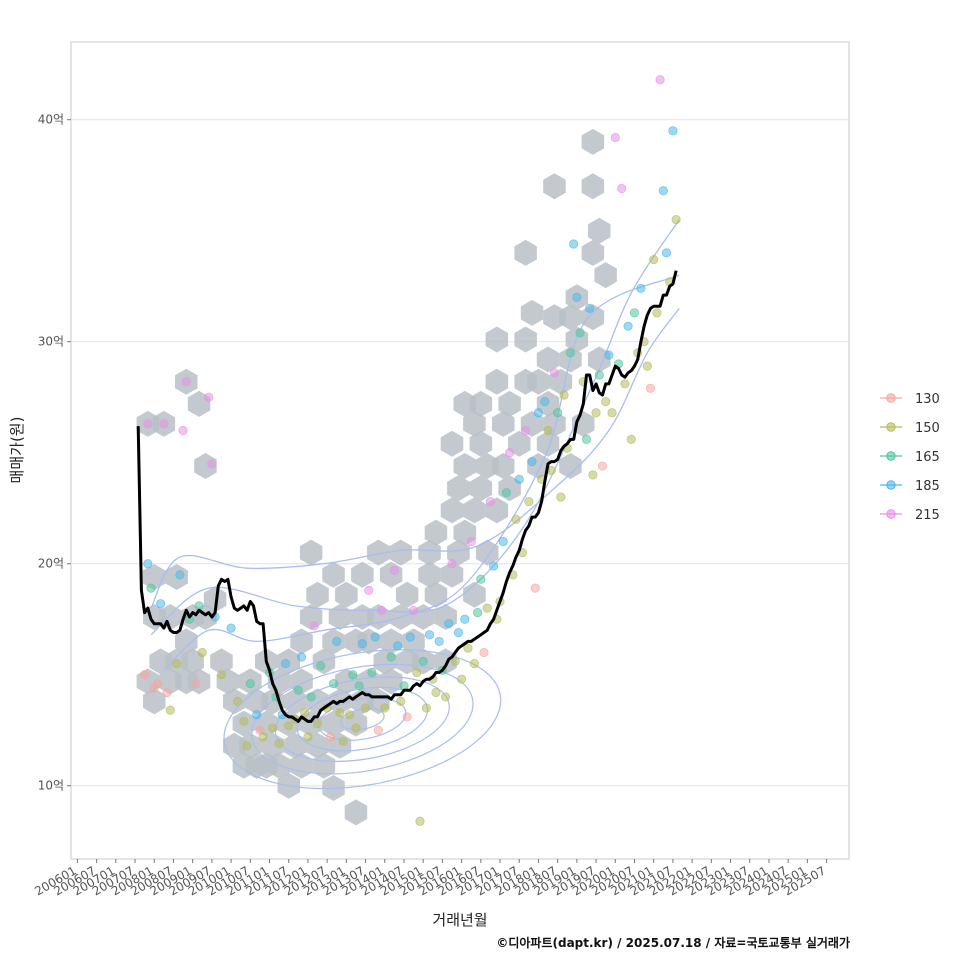 This screenshot has width=960, height=960. Describe the element at coordinates (17, 450) in the screenshot. I see `y-axis-title: 매매가(원)` at that location.